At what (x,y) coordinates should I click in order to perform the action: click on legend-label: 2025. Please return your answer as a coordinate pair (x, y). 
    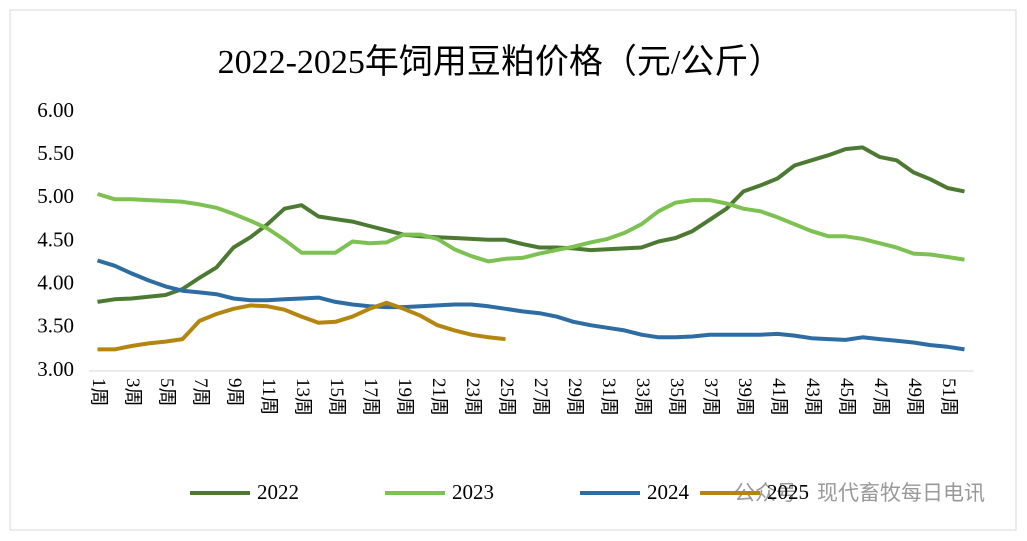
    Looking at the image, I should click on (788, 492).